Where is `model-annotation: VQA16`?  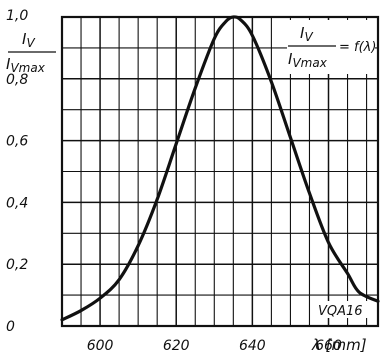 model-annotation: VQA16 is located at coordinates (342, 310).